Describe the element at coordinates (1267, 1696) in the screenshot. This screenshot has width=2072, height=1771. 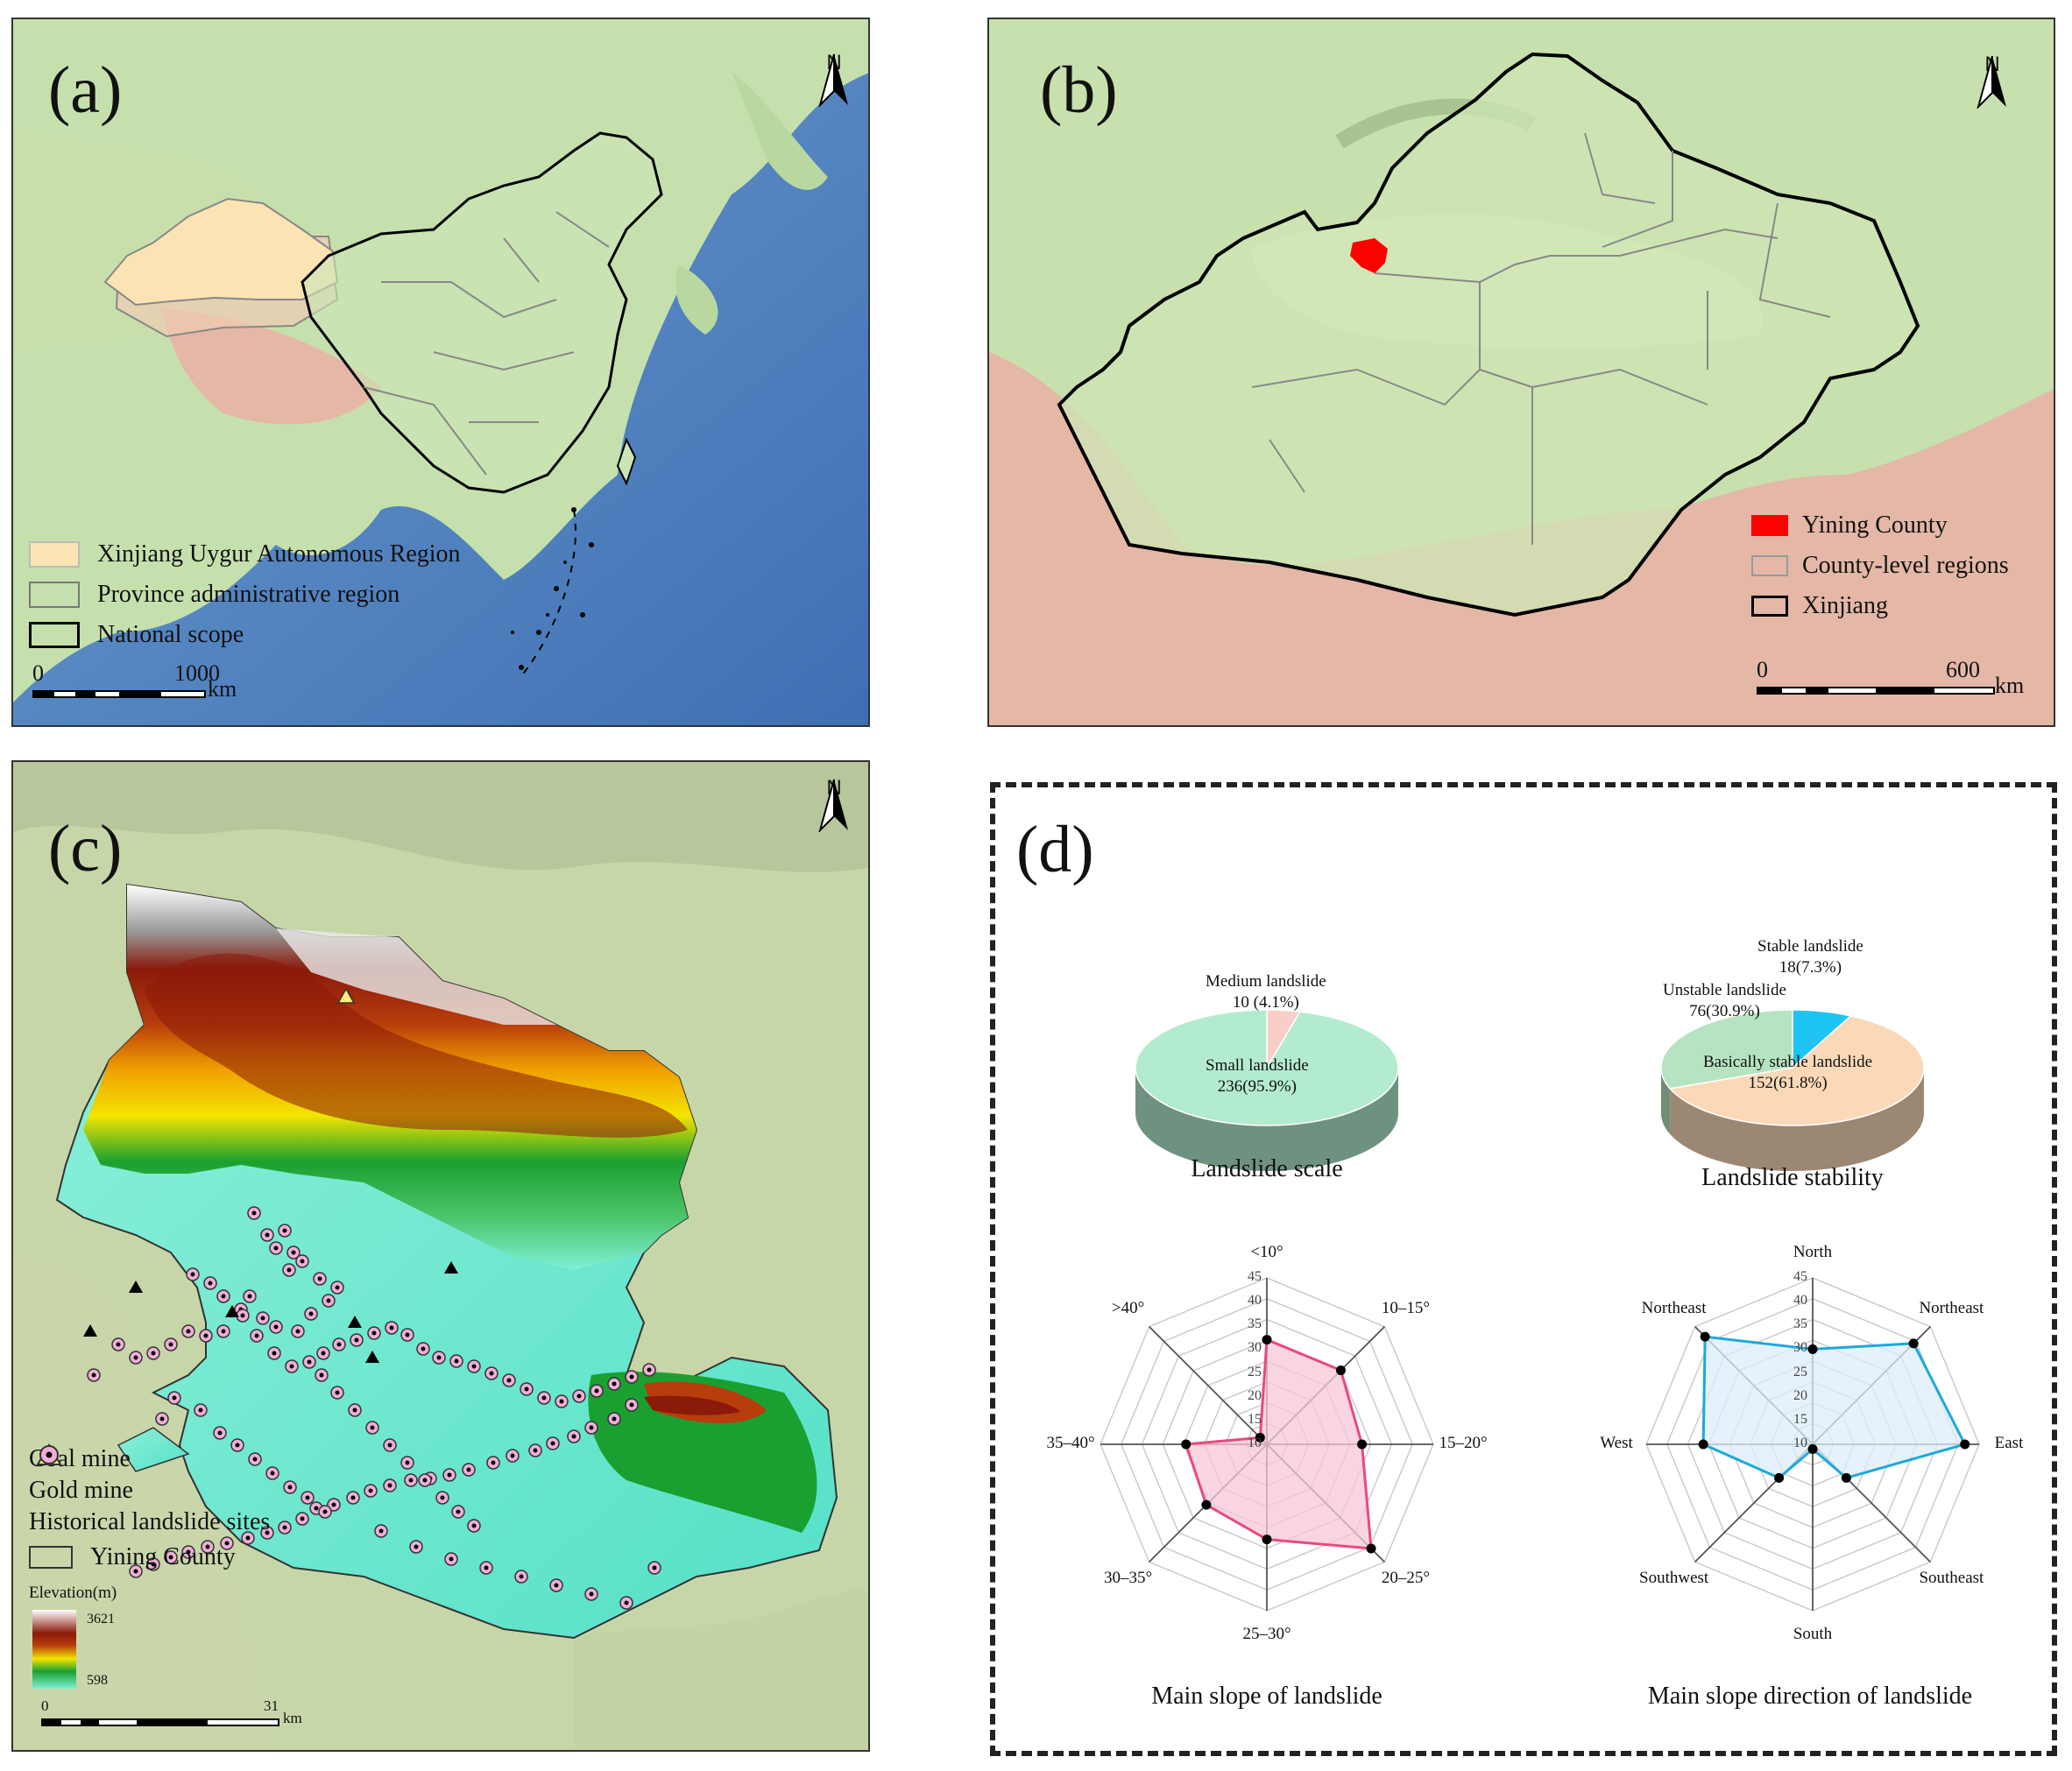
I see `chart-title: Main slope of landslide` at that location.